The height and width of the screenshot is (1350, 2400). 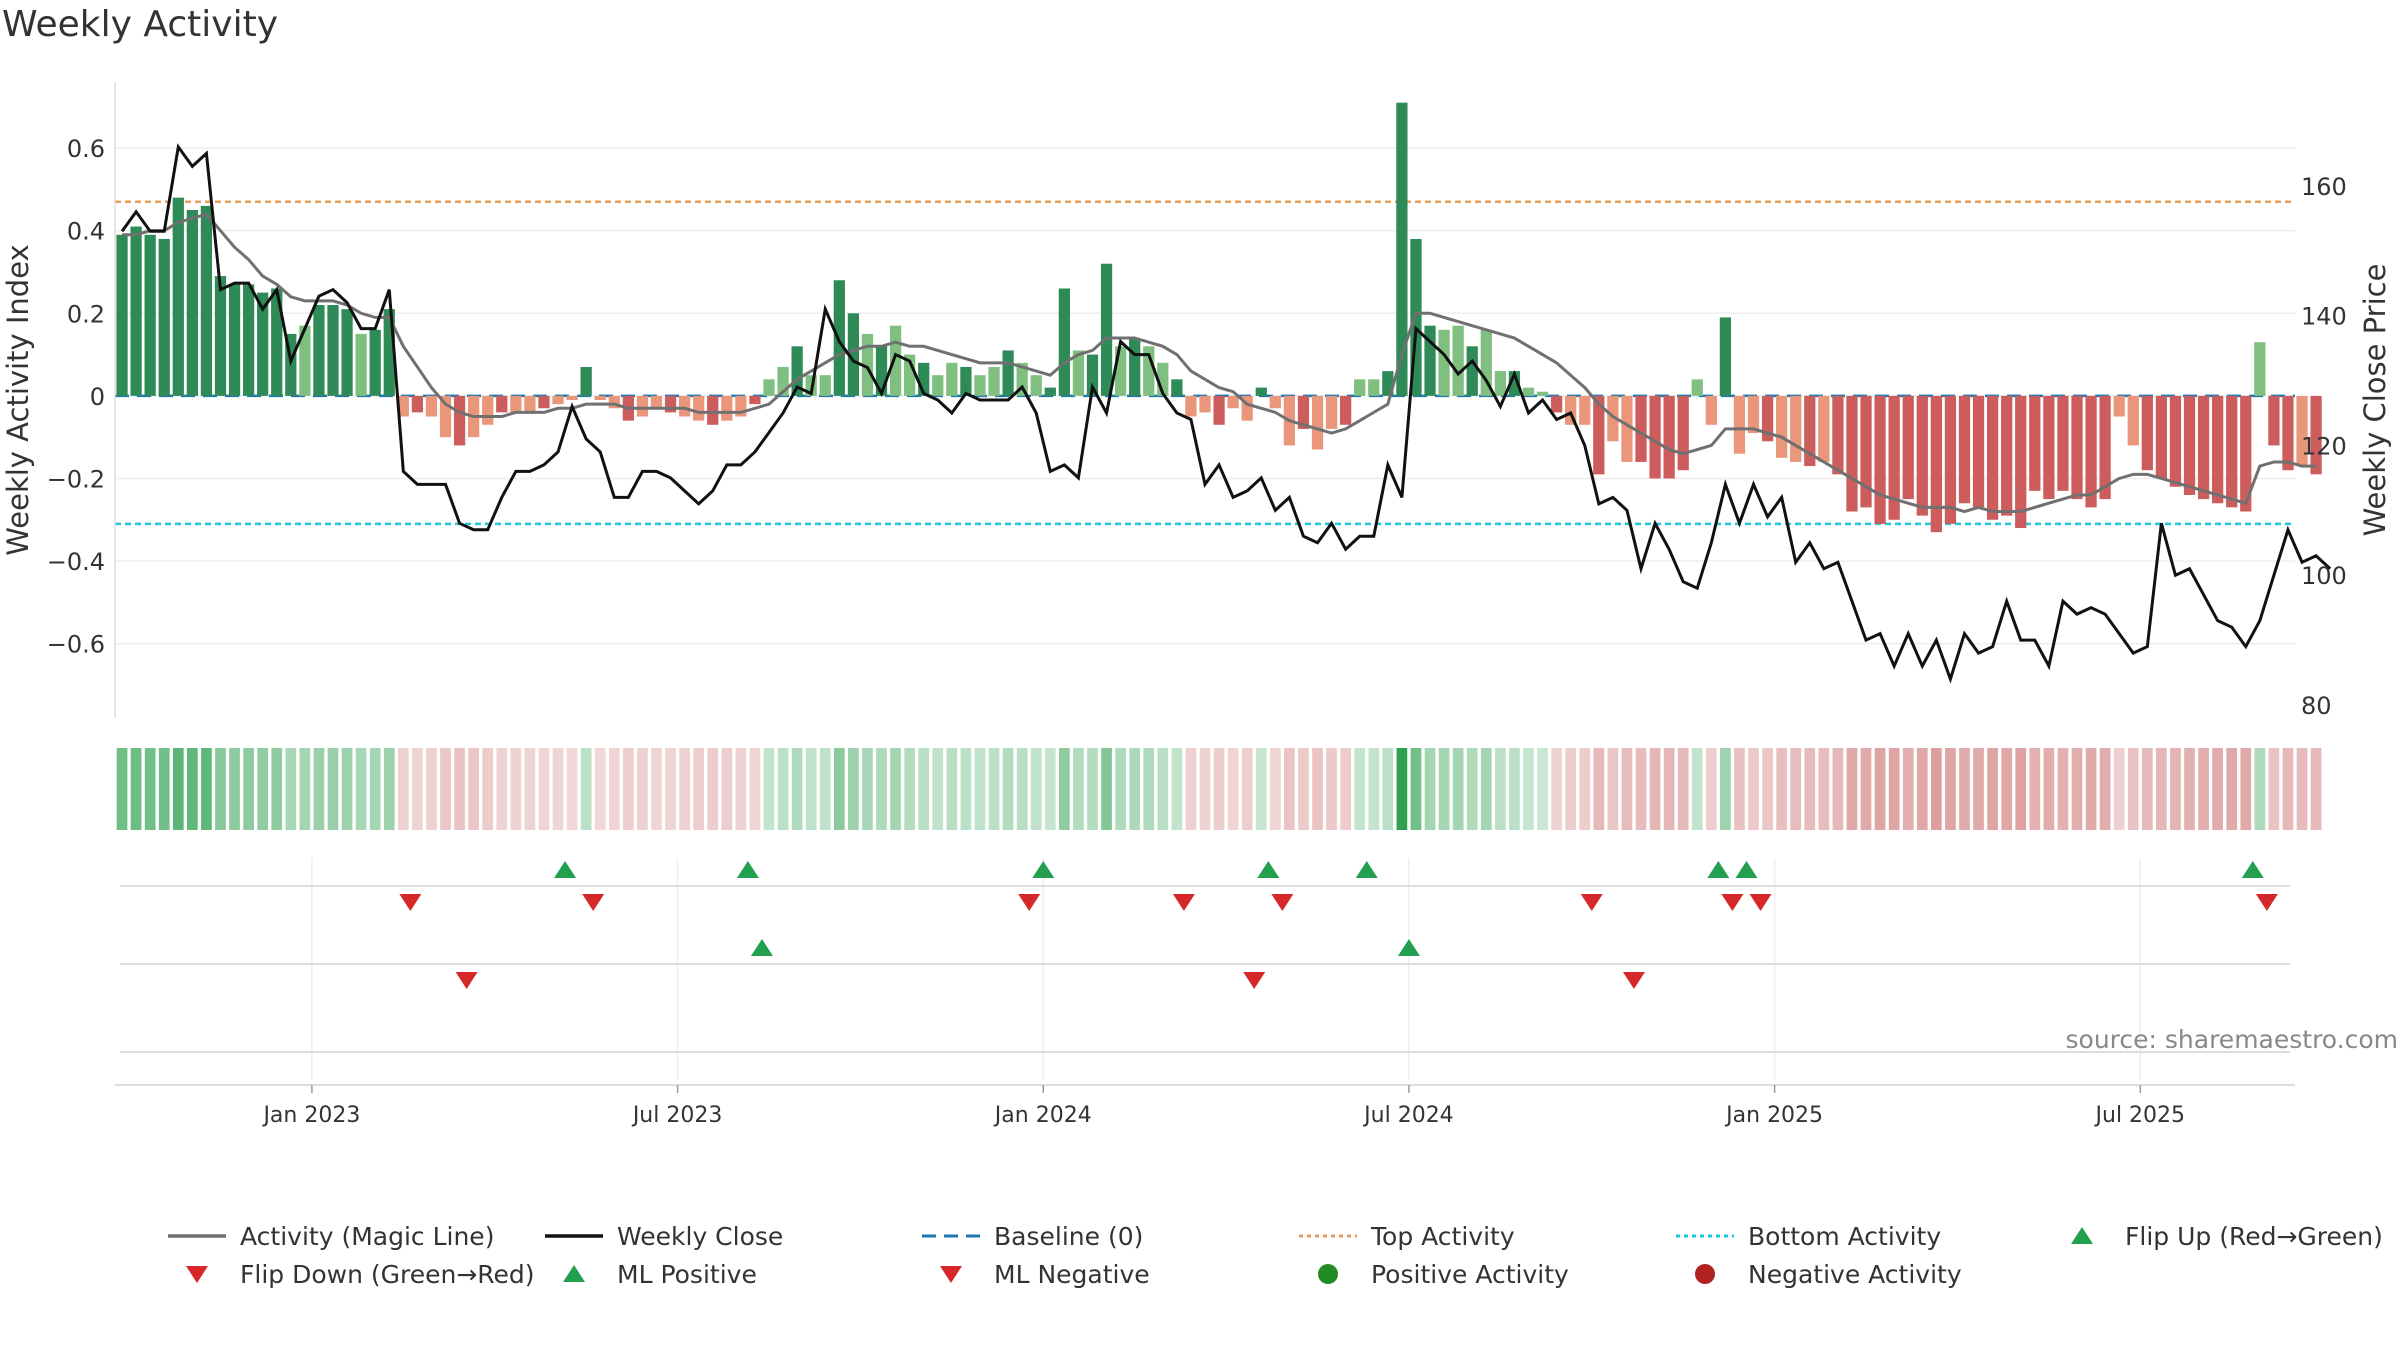 I want to click on x-tick-label: Jul 2023, so click(x=677, y=1115).